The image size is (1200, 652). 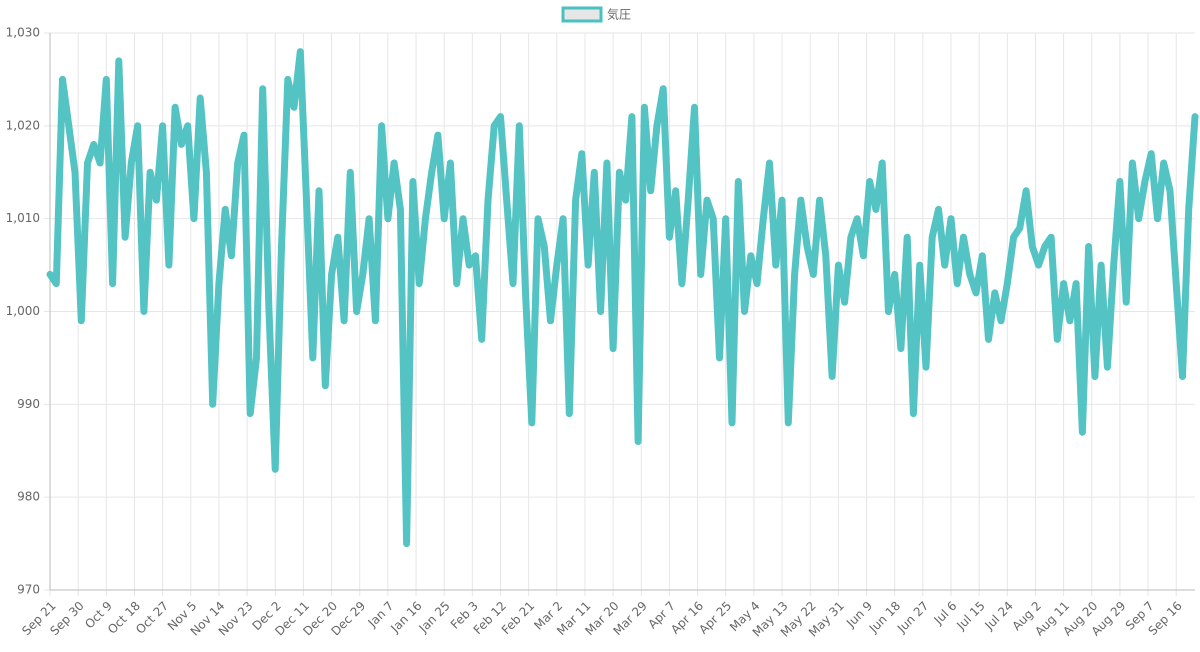 What do you see at coordinates (405, 617) in the screenshot?
I see `x-tick-label: Jan 16` at bounding box center [405, 617].